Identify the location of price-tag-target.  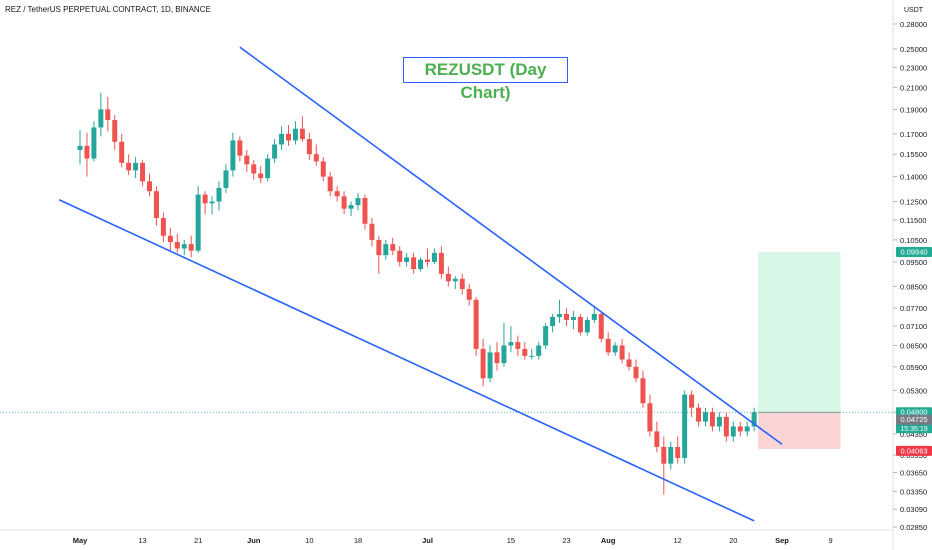
(914, 251).